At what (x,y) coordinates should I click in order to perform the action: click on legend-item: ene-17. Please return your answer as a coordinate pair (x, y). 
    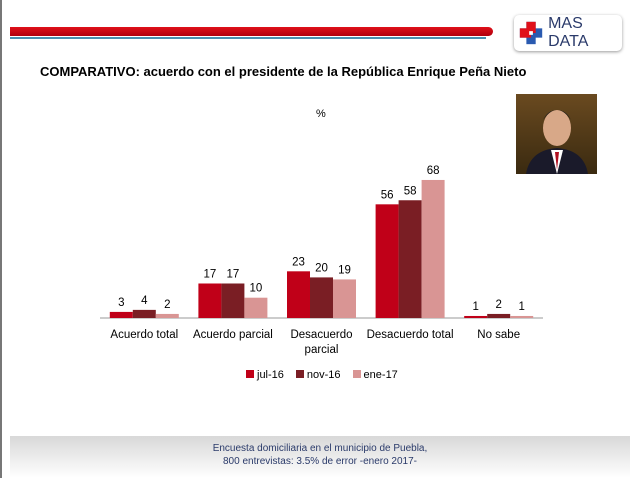
    Looking at the image, I should click on (375, 375).